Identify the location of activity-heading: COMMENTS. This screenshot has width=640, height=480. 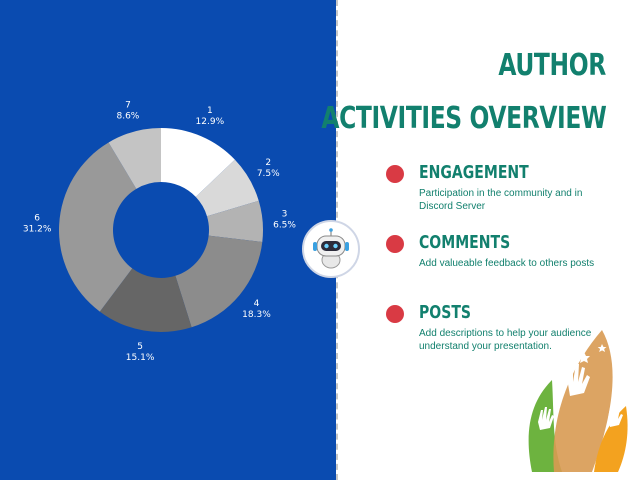
(465, 242).